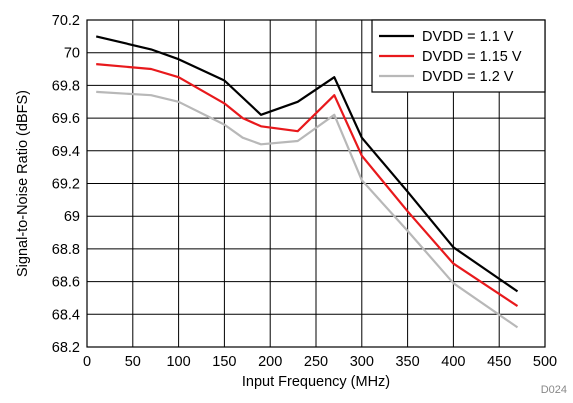  What do you see at coordinates (87, 362) in the screenshot?
I see `x-tick-label: 0` at bounding box center [87, 362].